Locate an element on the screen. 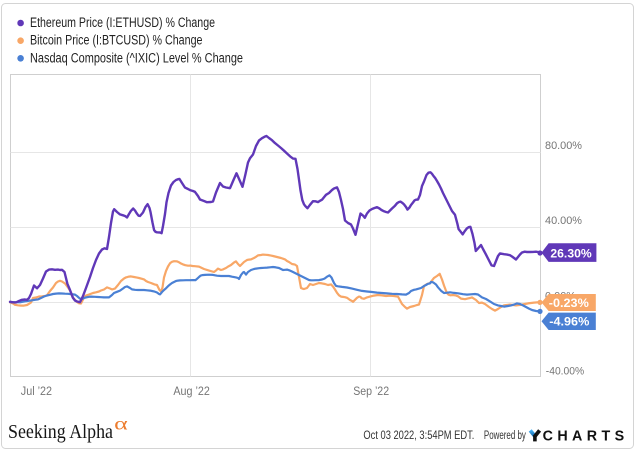 The image size is (635, 455). svg-text: CHARTS is located at coordinates (586, 437).